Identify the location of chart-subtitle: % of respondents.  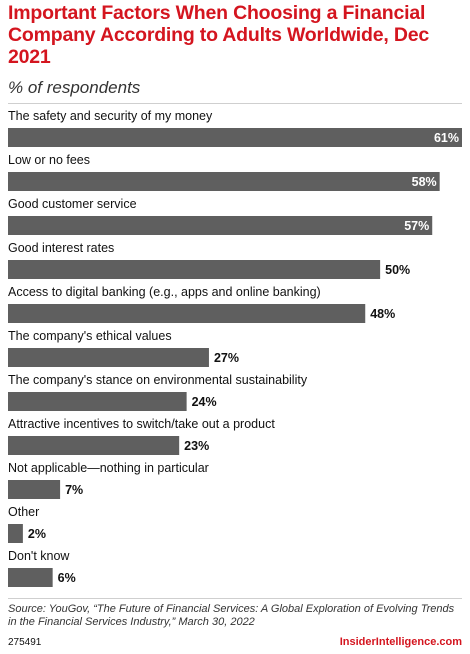
(74, 87).